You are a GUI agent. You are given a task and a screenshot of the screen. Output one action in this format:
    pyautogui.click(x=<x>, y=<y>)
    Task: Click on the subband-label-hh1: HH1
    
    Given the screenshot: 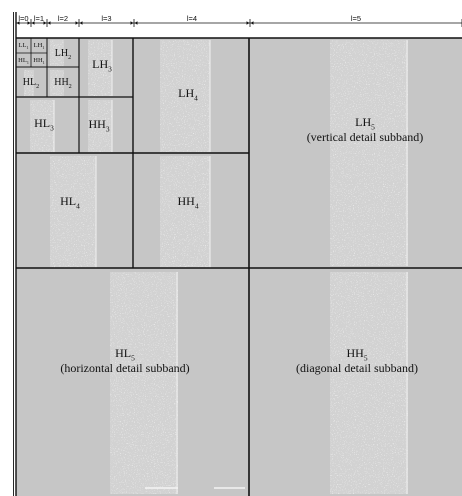 What is the action you would take?
    pyautogui.click(x=38, y=61)
    